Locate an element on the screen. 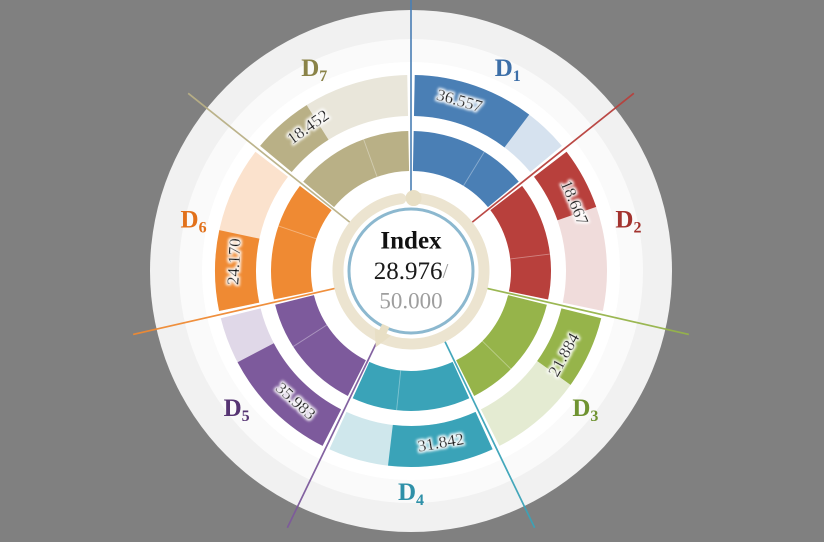  gauge-inner-circle is located at coordinates (411, 271).